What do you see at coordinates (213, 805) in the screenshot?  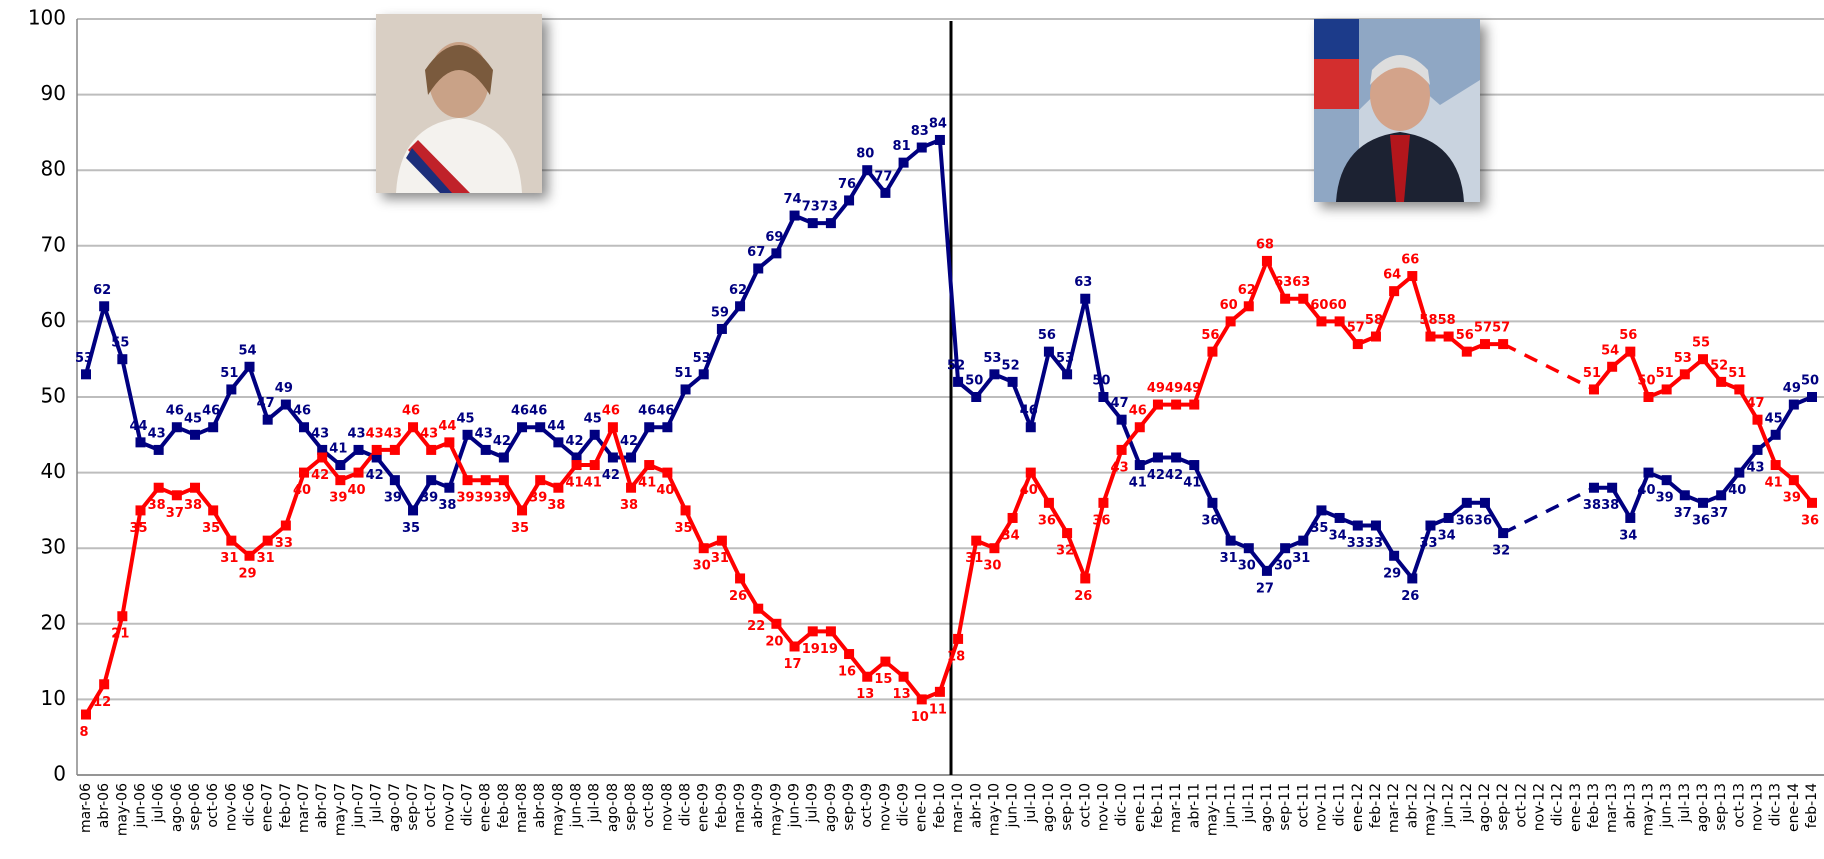 I see `x-tick-label: oct-06` at bounding box center [213, 805].